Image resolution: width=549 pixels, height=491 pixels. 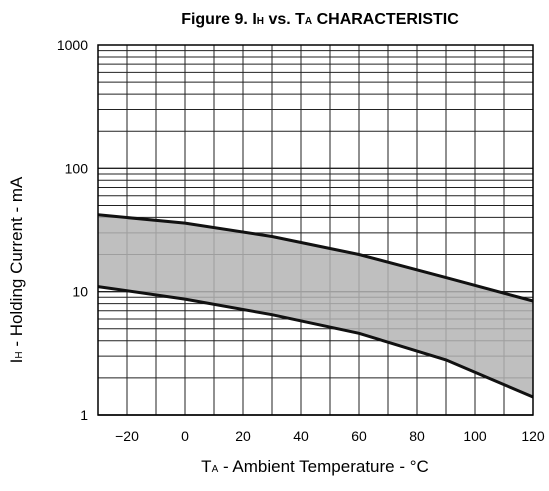 What do you see at coordinates (417, 436) in the screenshot?
I see `x-tick-label: 80` at bounding box center [417, 436].